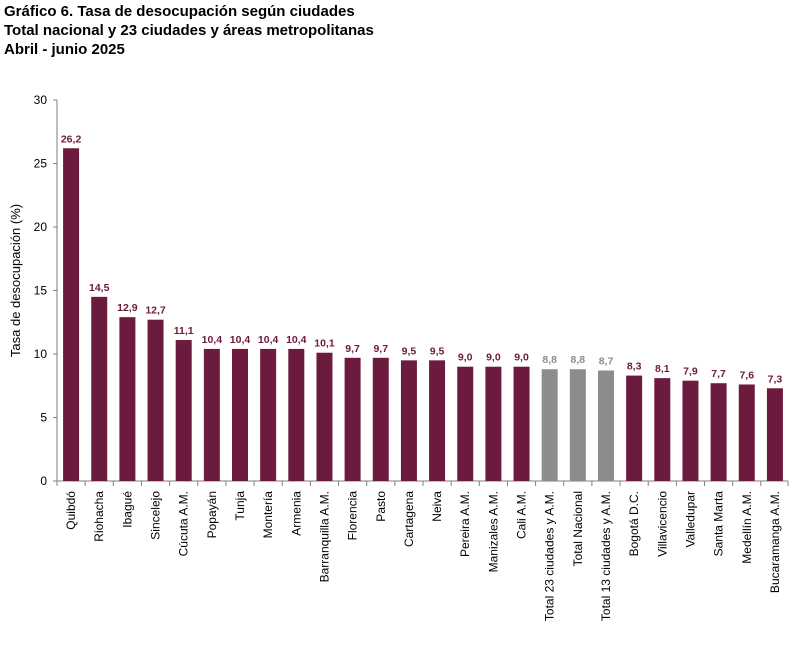  Describe the element at coordinates (41, 164) in the screenshot. I see `y-tick-label: 25` at that location.